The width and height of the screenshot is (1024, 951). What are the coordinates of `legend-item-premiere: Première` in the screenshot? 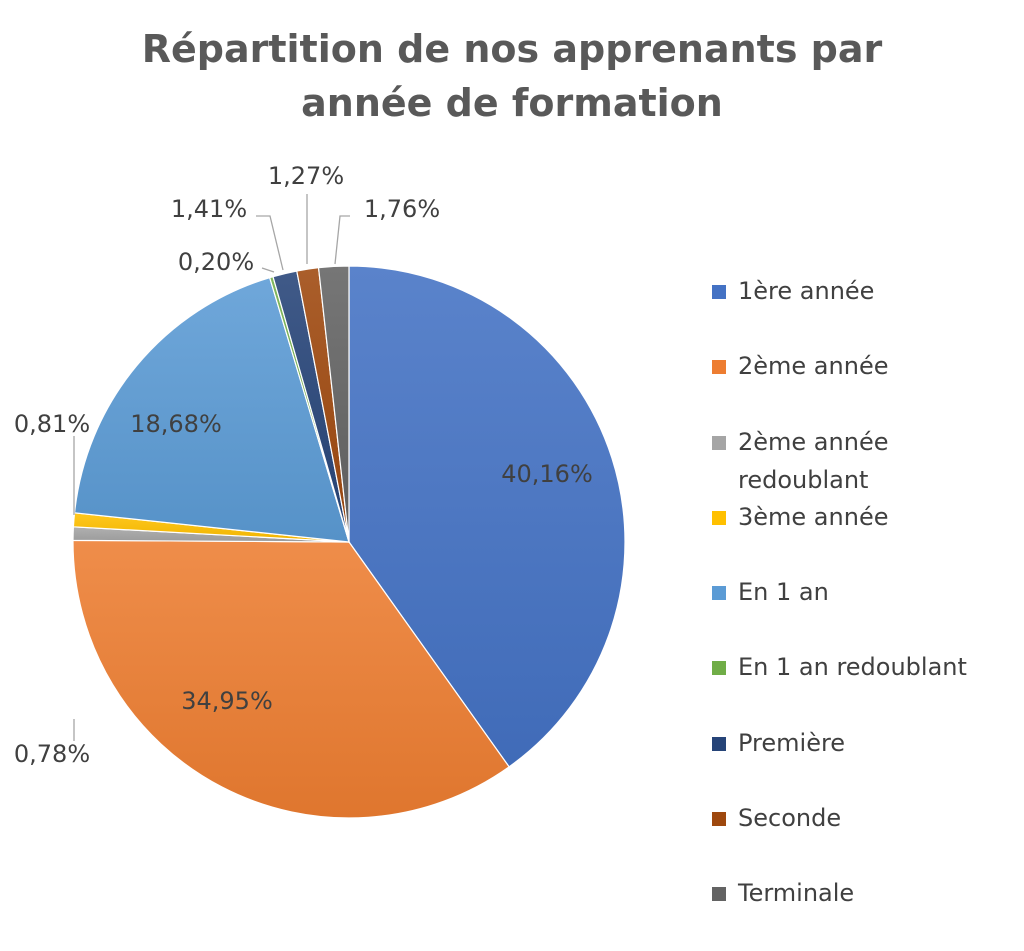 It's located at (860, 743).